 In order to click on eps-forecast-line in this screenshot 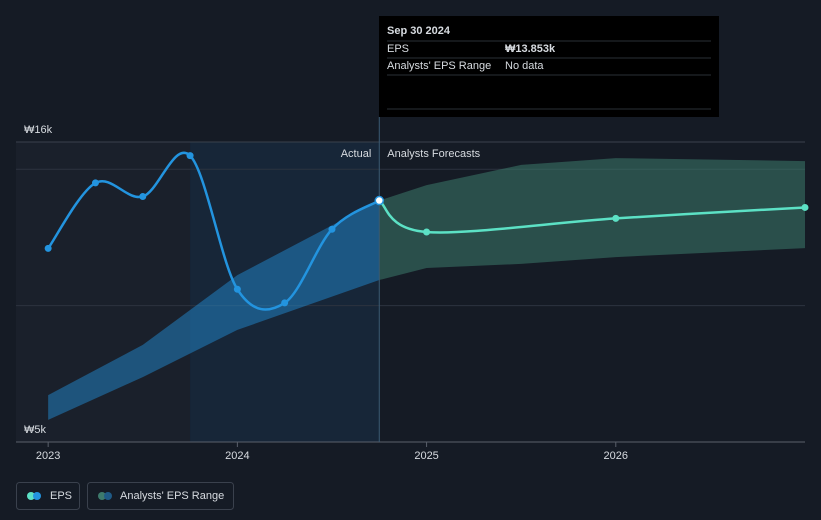, I will do `click(592, 216)`.